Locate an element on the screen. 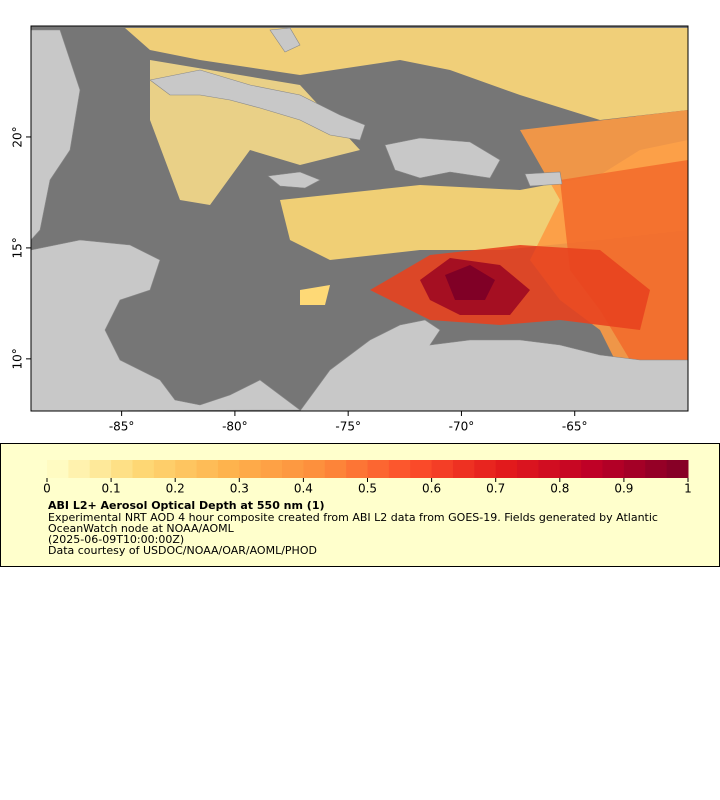 Image resolution: width=720 pixels, height=800 pixels. x-tick-label: -65° is located at coordinates (575, 427).